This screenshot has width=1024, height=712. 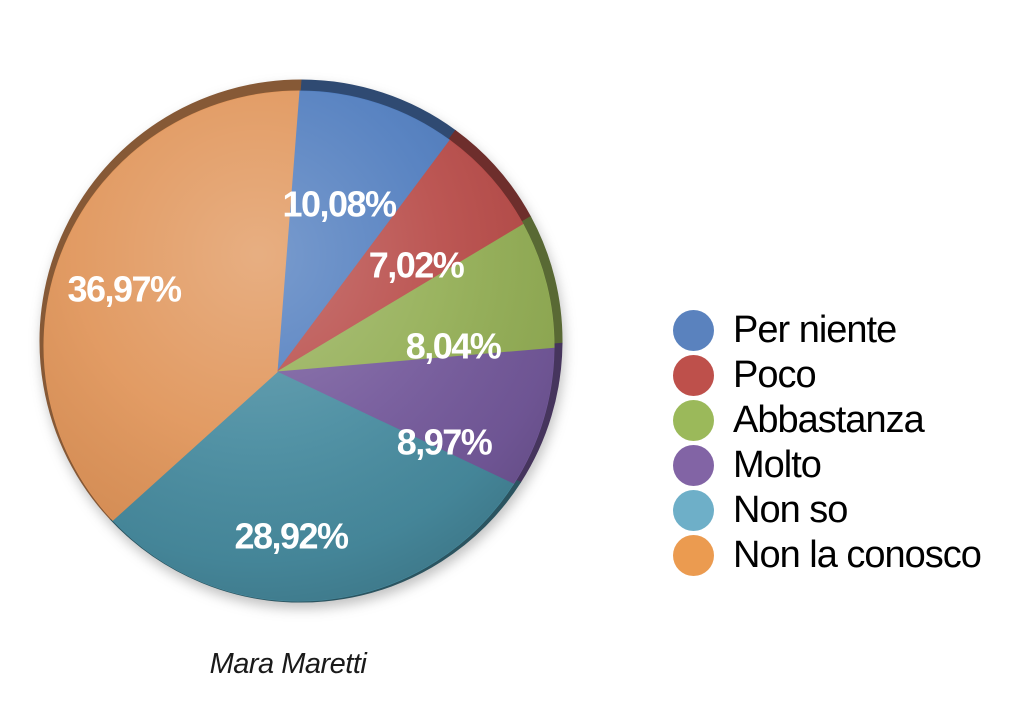 I want to click on legend-label: Abbastanza, so click(x=829, y=420).